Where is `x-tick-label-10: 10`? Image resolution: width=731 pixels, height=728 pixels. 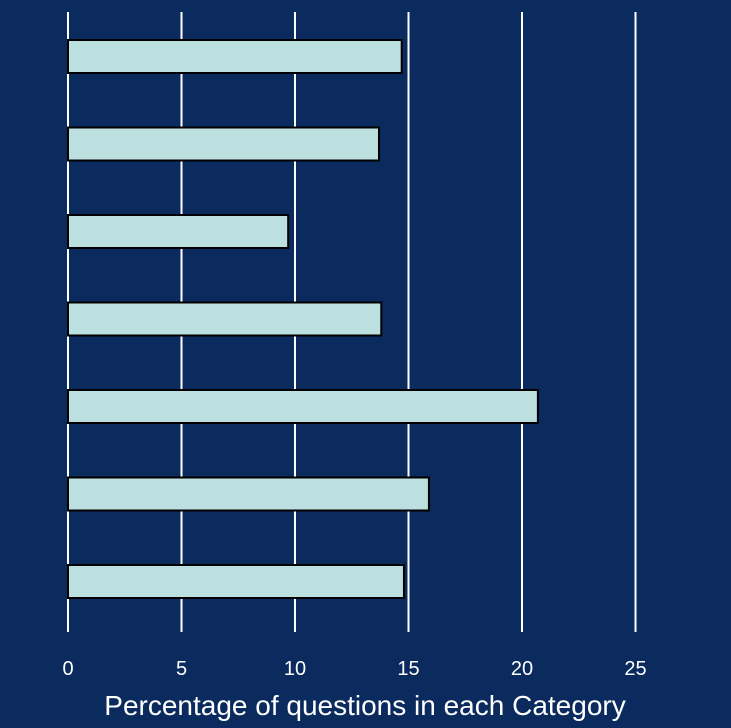
x-tick-label-10: 10 is located at coordinates (295, 669).